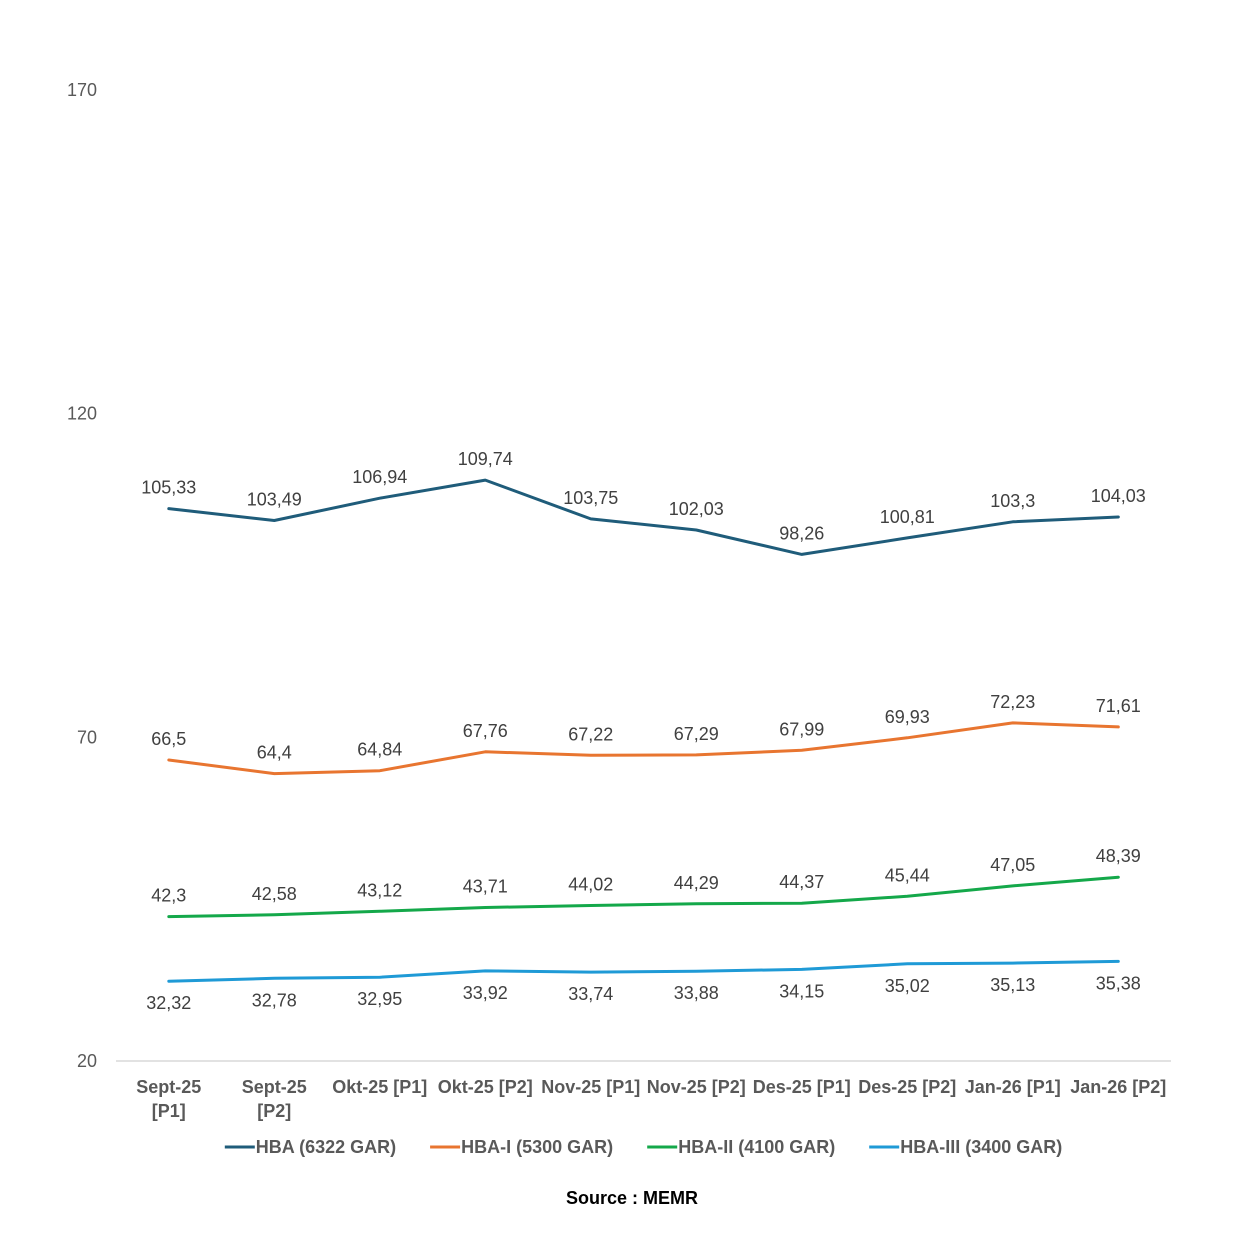 The image size is (1247, 1247). What do you see at coordinates (485, 459) in the screenshot?
I see `data-label: 109,74` at bounding box center [485, 459].